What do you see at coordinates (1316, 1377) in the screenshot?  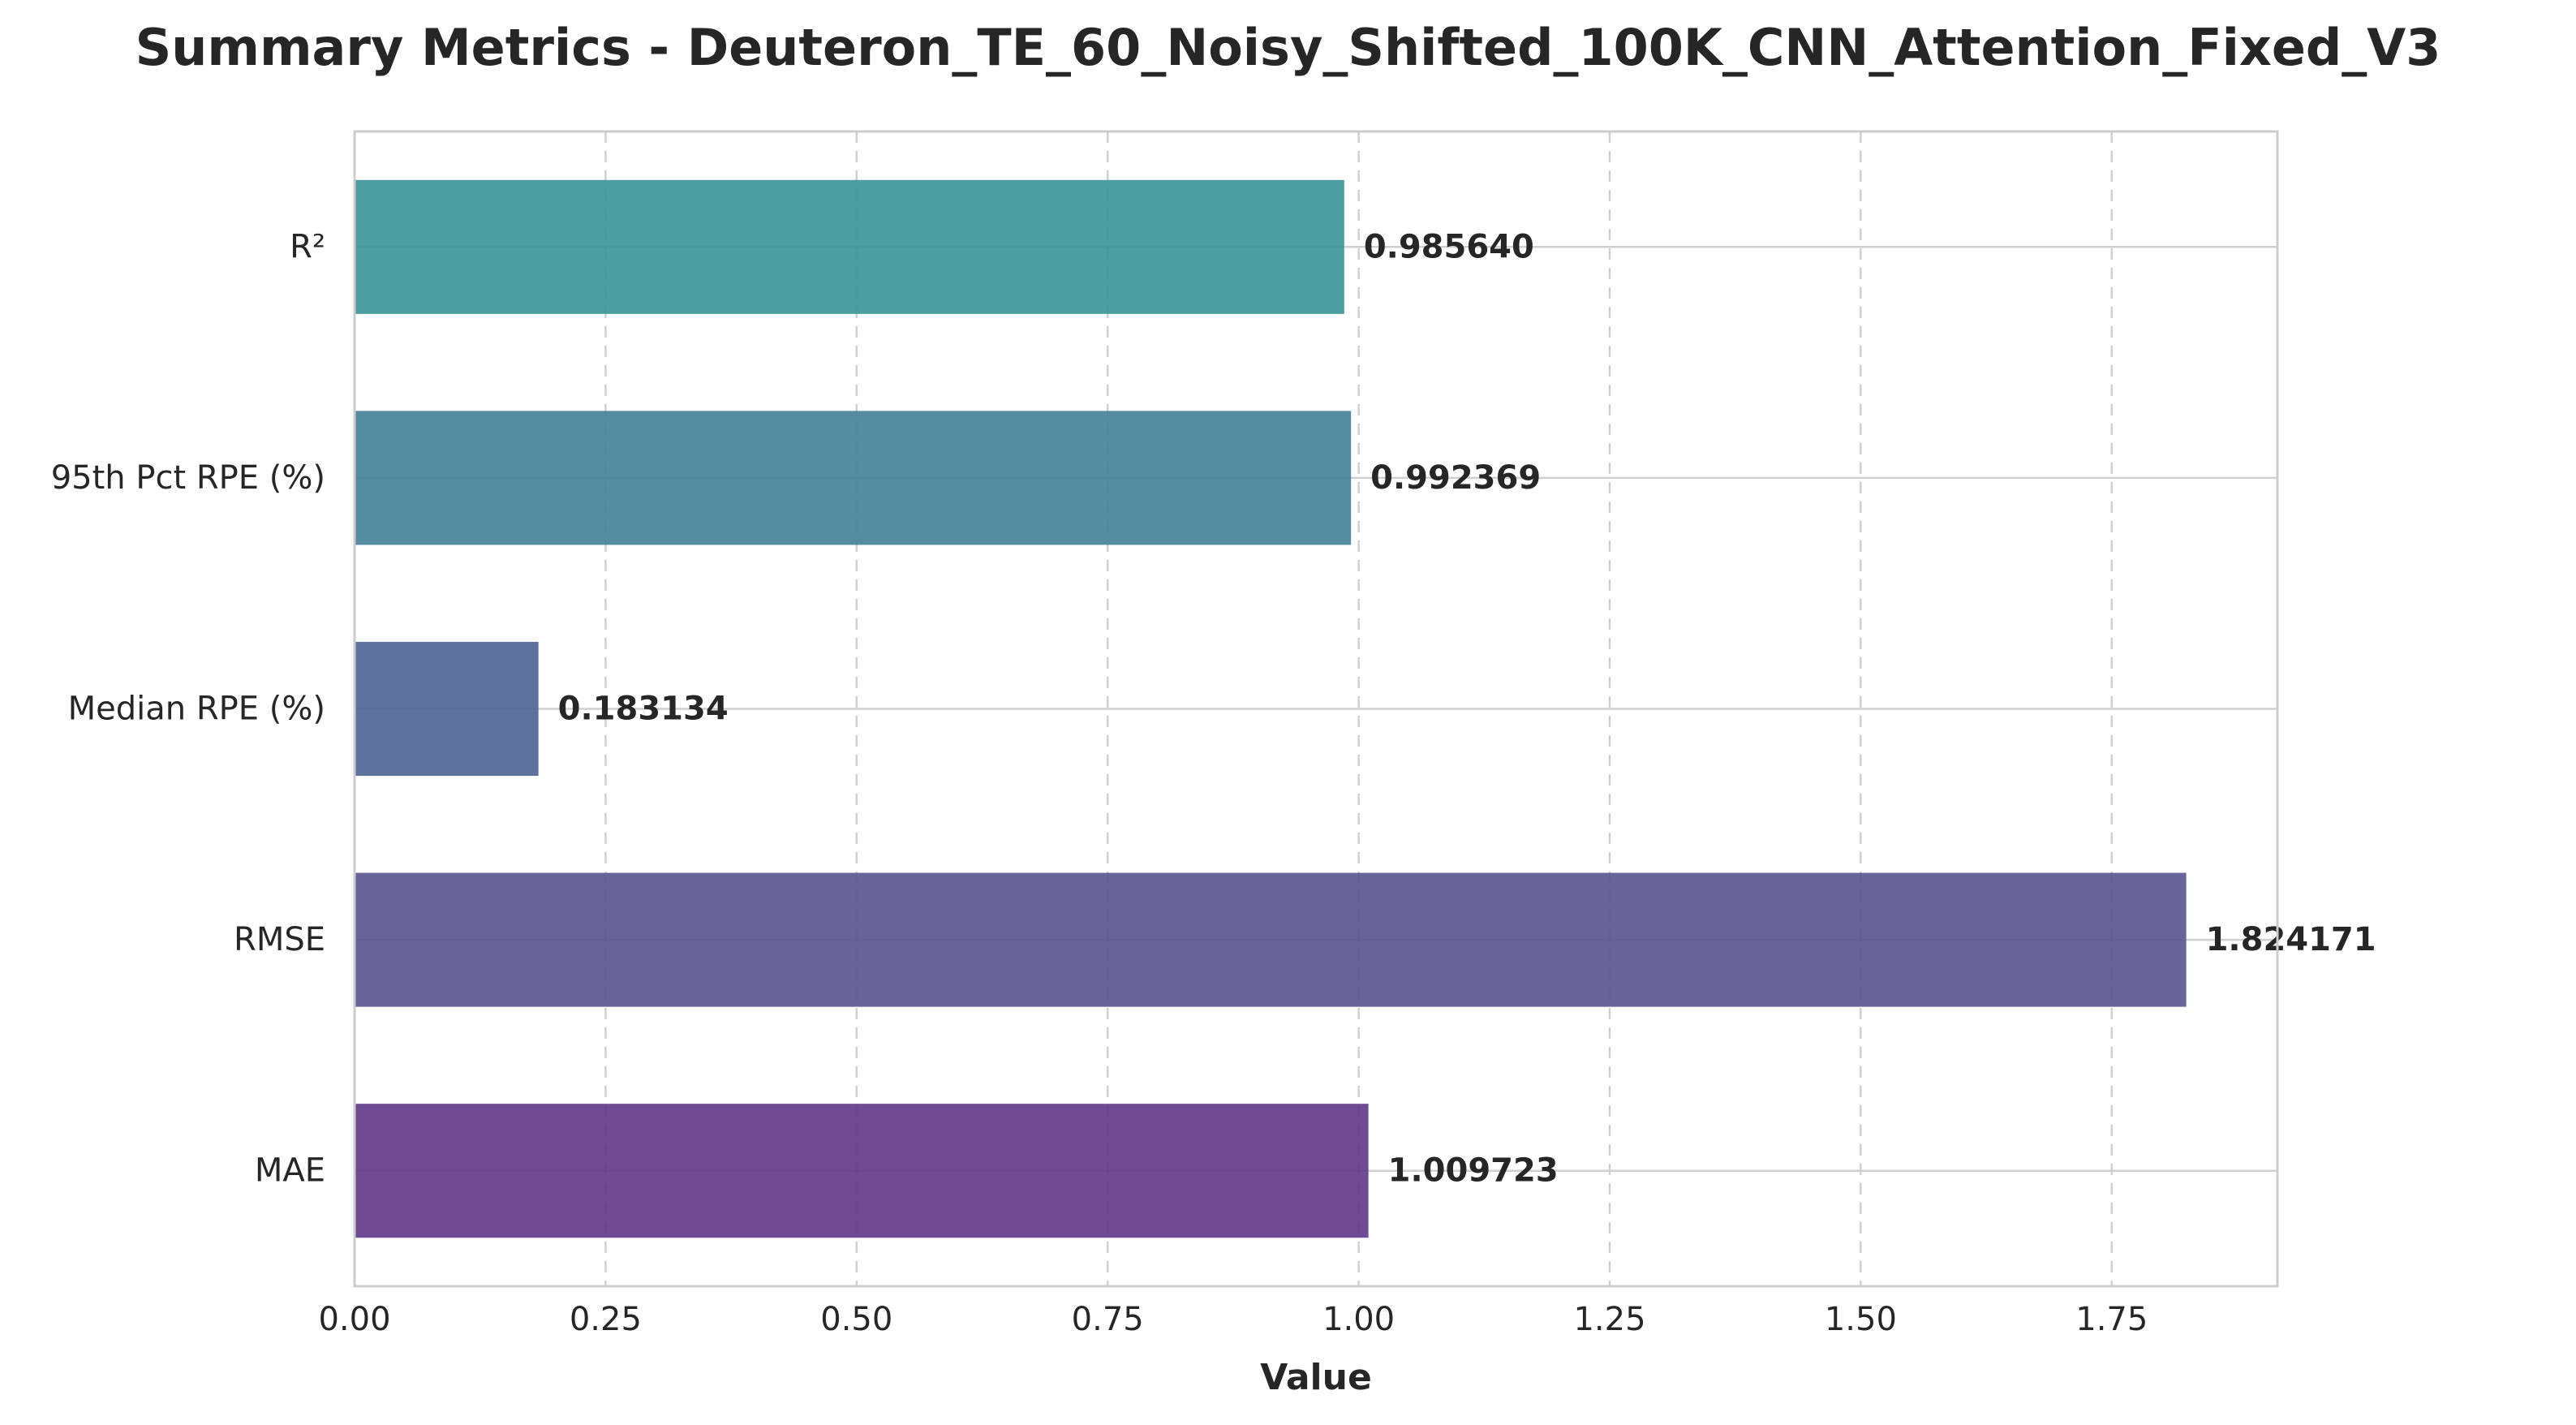 I see `x-axis-label: Value` at bounding box center [1316, 1377].